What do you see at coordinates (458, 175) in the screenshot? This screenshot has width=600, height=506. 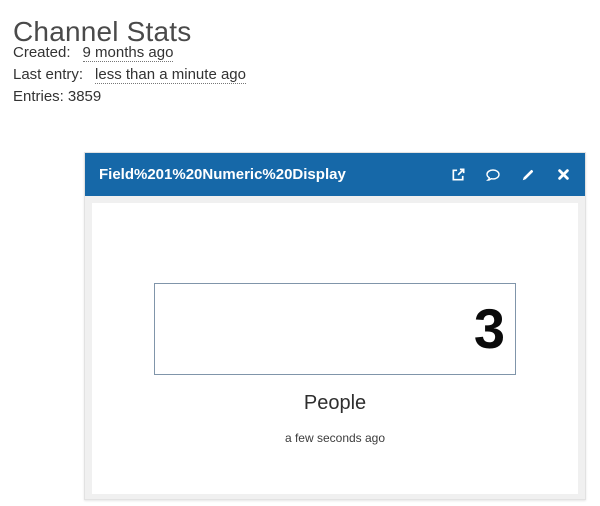 I see `external-link-icon` at bounding box center [458, 175].